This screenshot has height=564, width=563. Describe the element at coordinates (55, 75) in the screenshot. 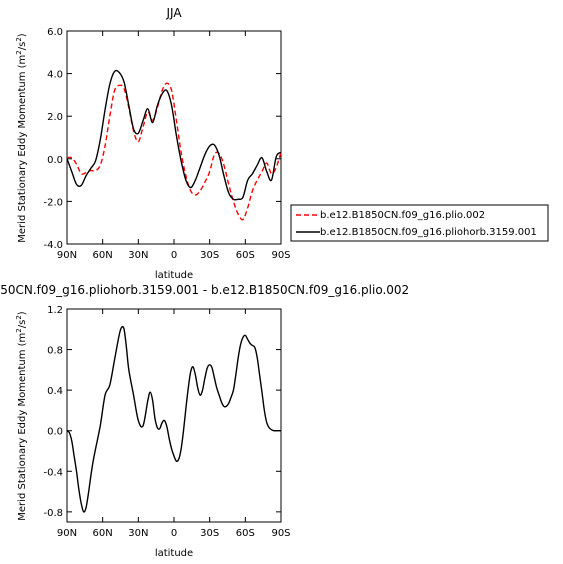

I see `top-chart-y-tick-label: 4.0` at that location.